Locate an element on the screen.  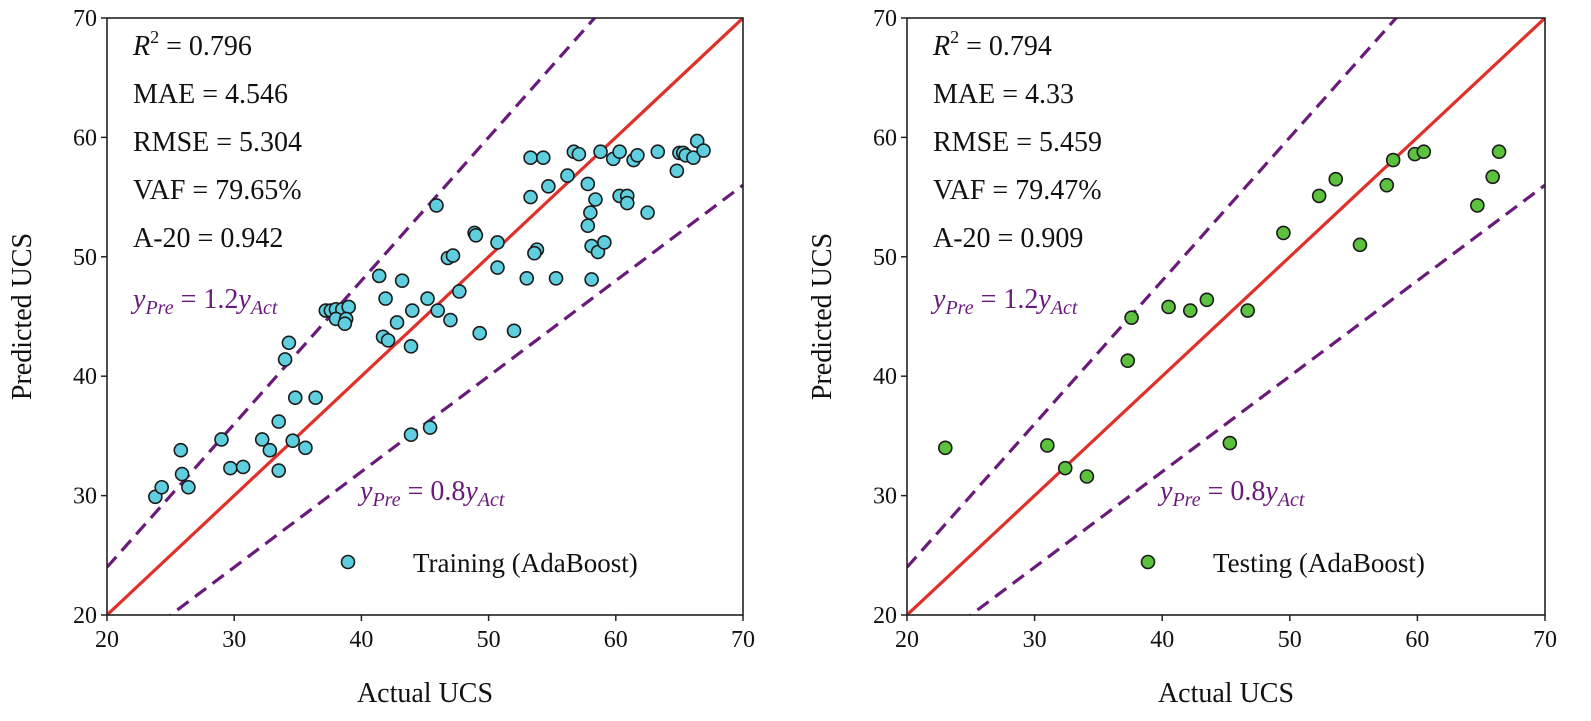
a20-metric: A-20 = 0.942 is located at coordinates (208, 238).